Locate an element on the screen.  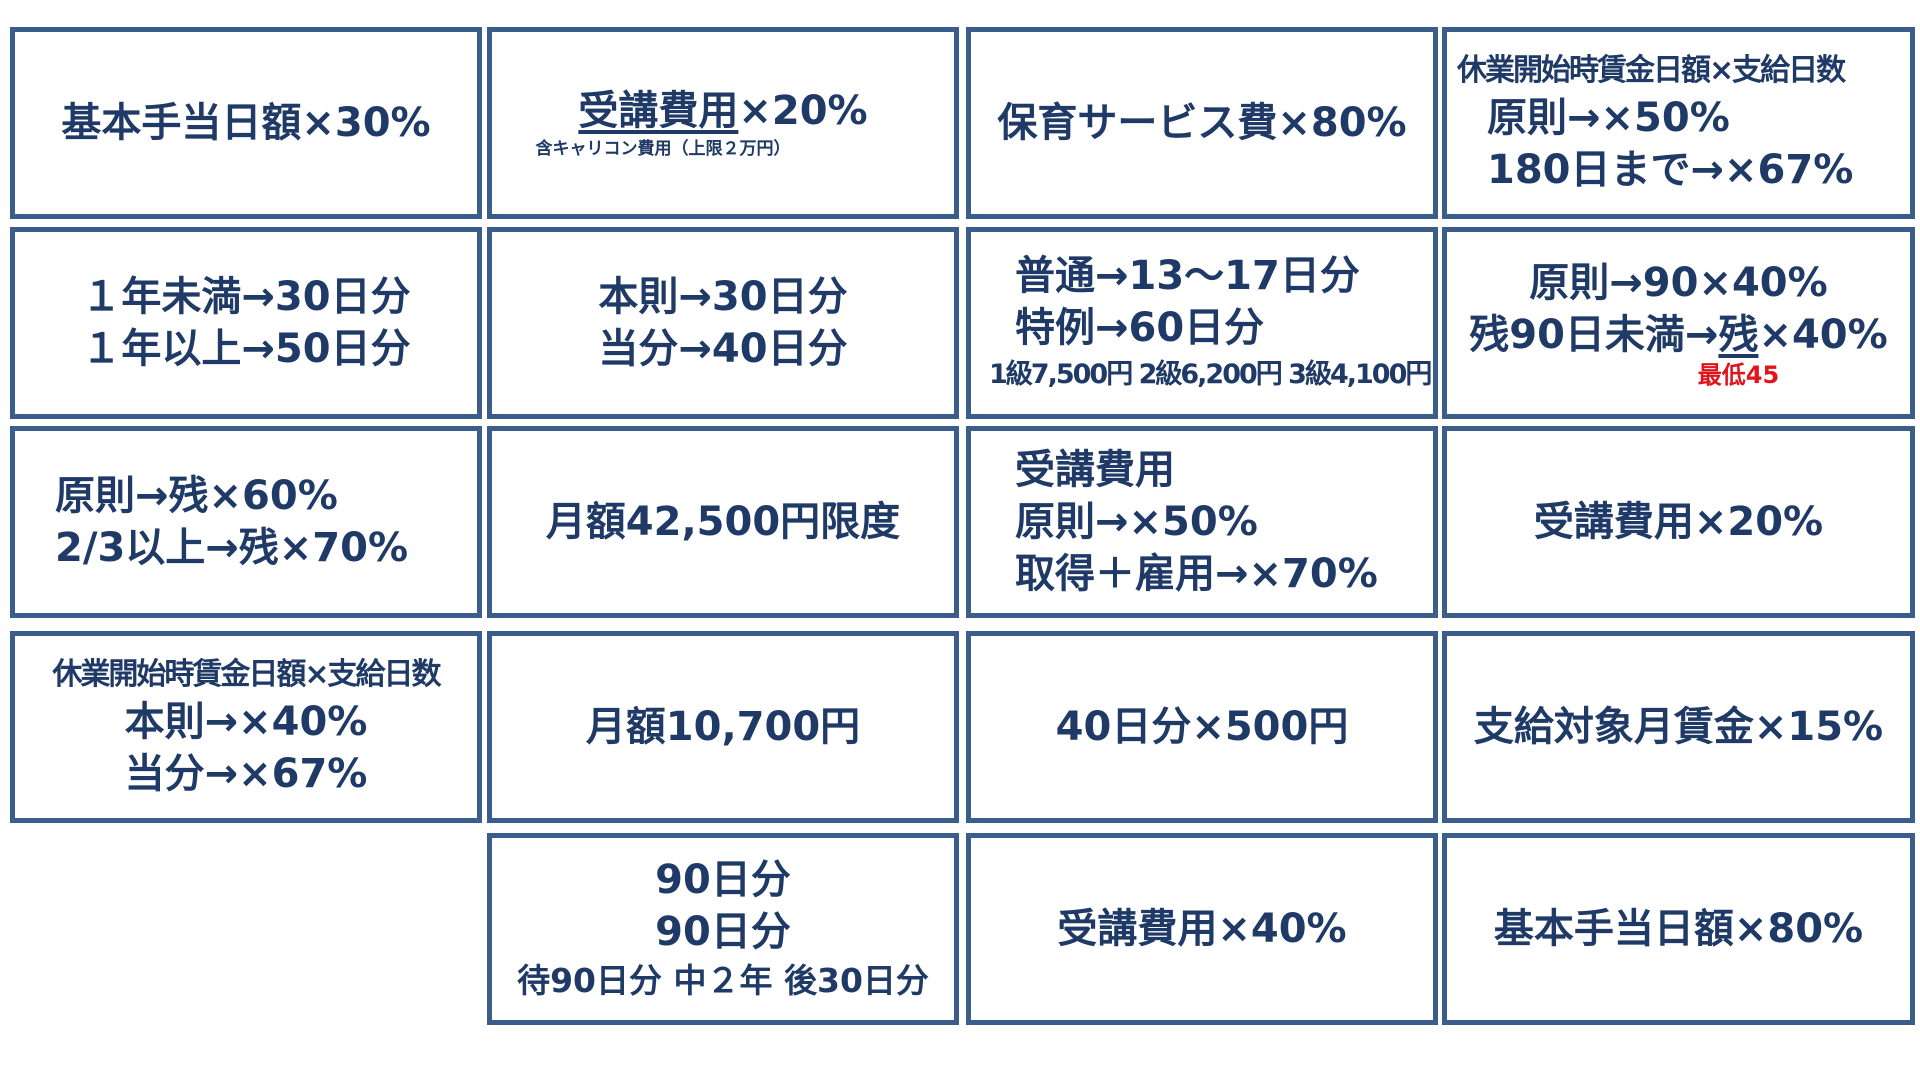
cell-text: 待90日分 中２年 後30日分 is located at coordinates (723, 980).